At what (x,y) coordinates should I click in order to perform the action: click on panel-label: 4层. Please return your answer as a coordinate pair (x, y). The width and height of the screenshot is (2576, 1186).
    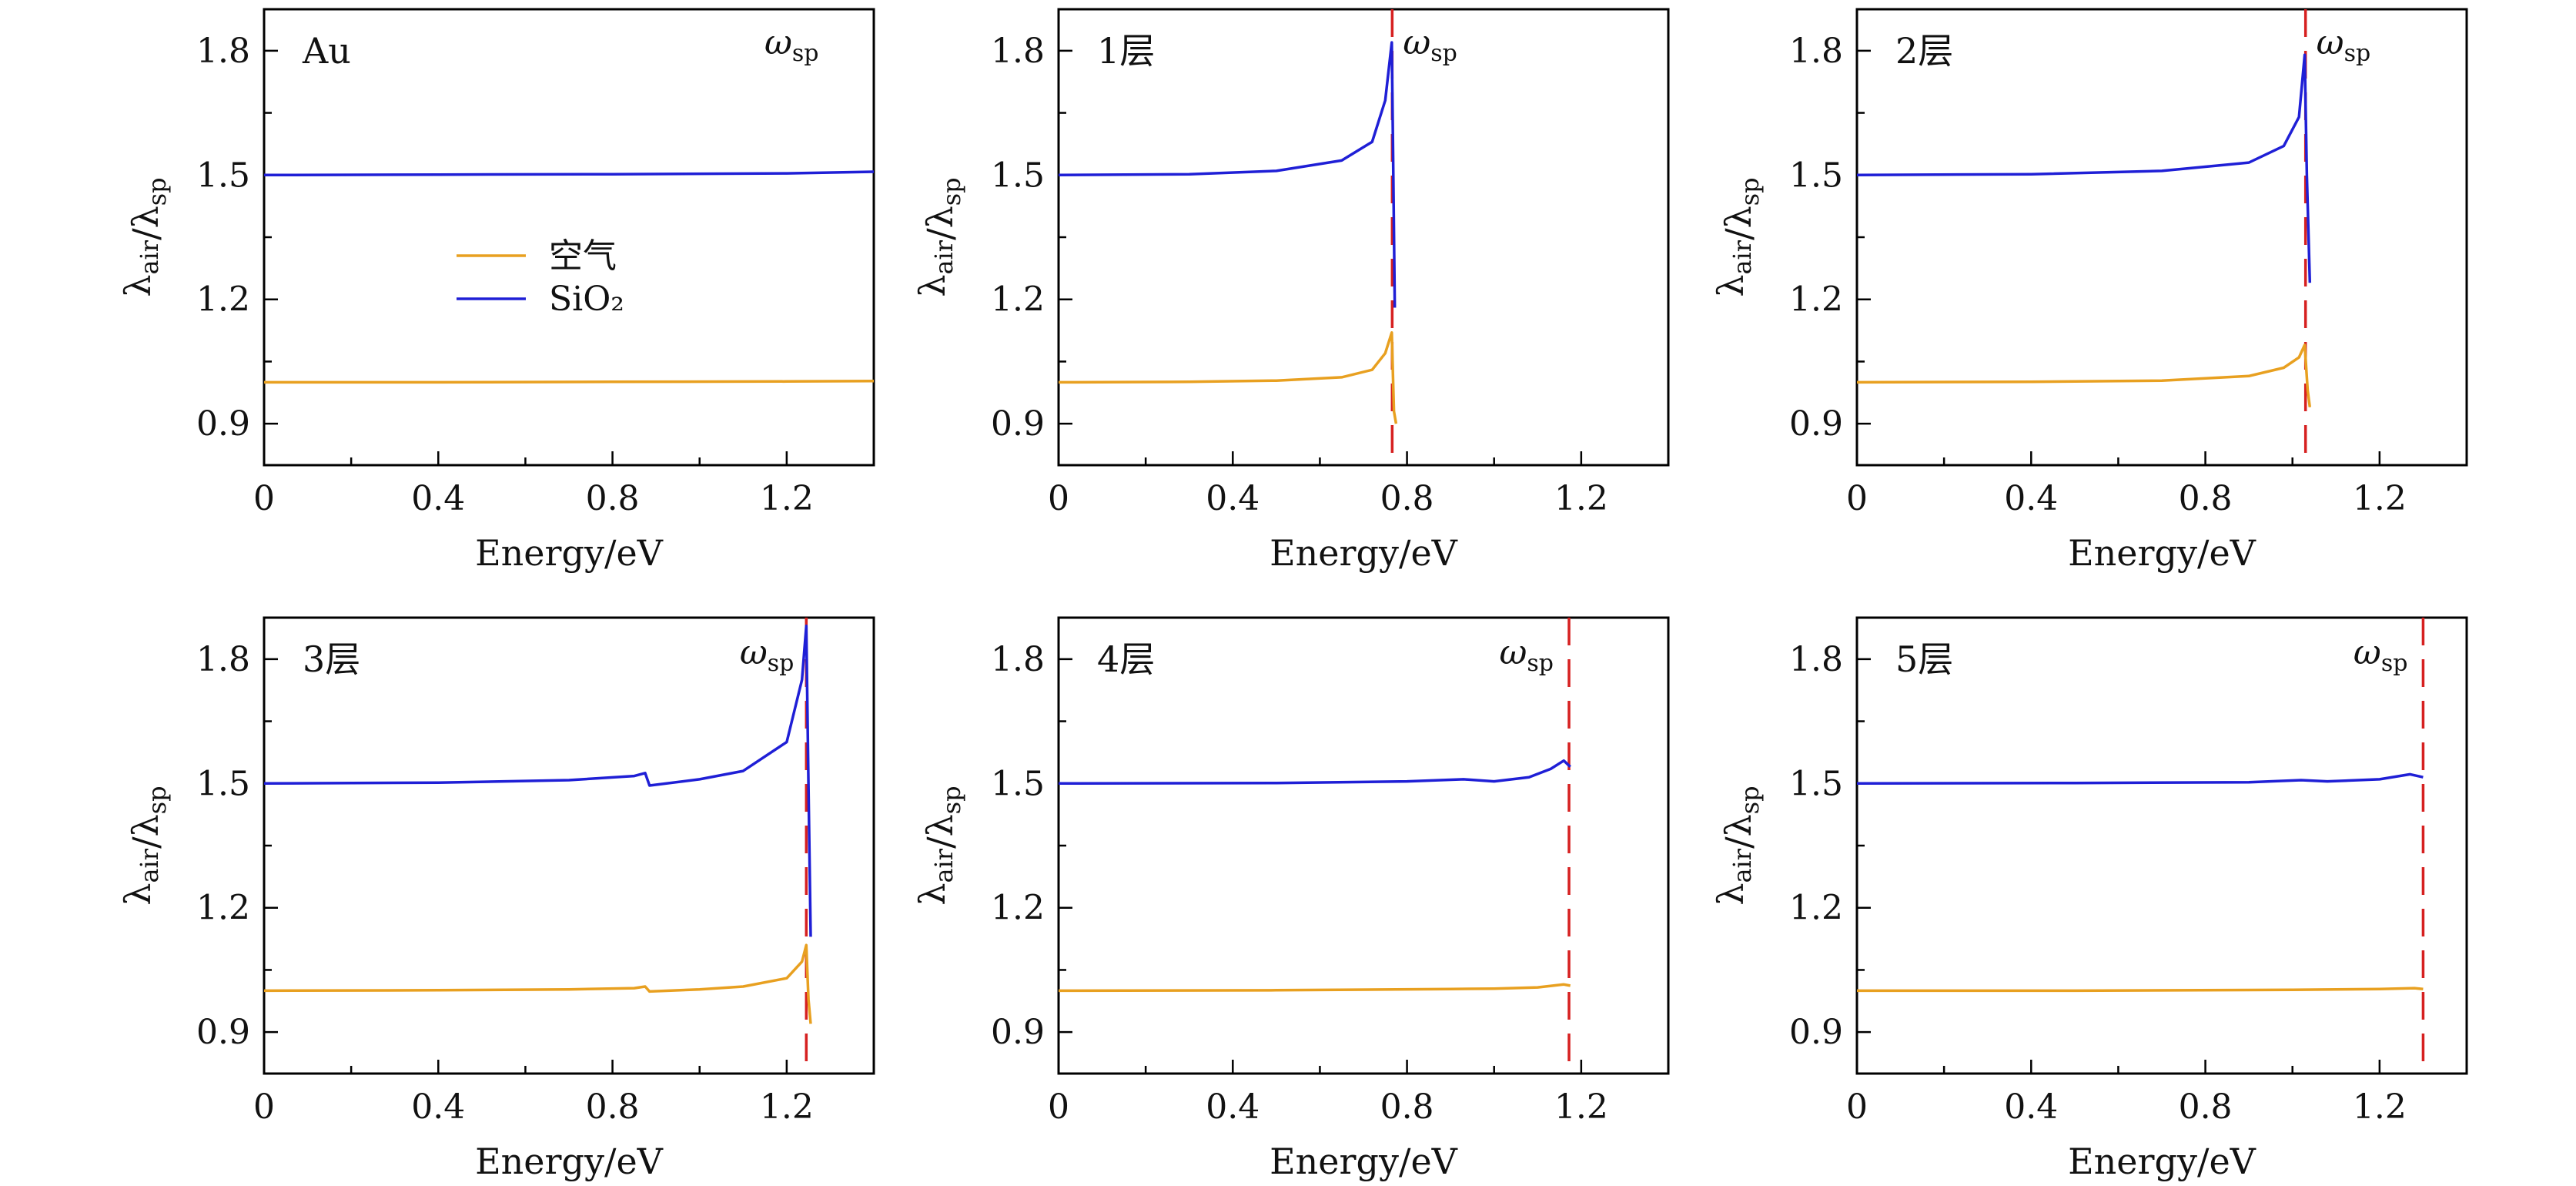
    Looking at the image, I should click on (1126, 659).